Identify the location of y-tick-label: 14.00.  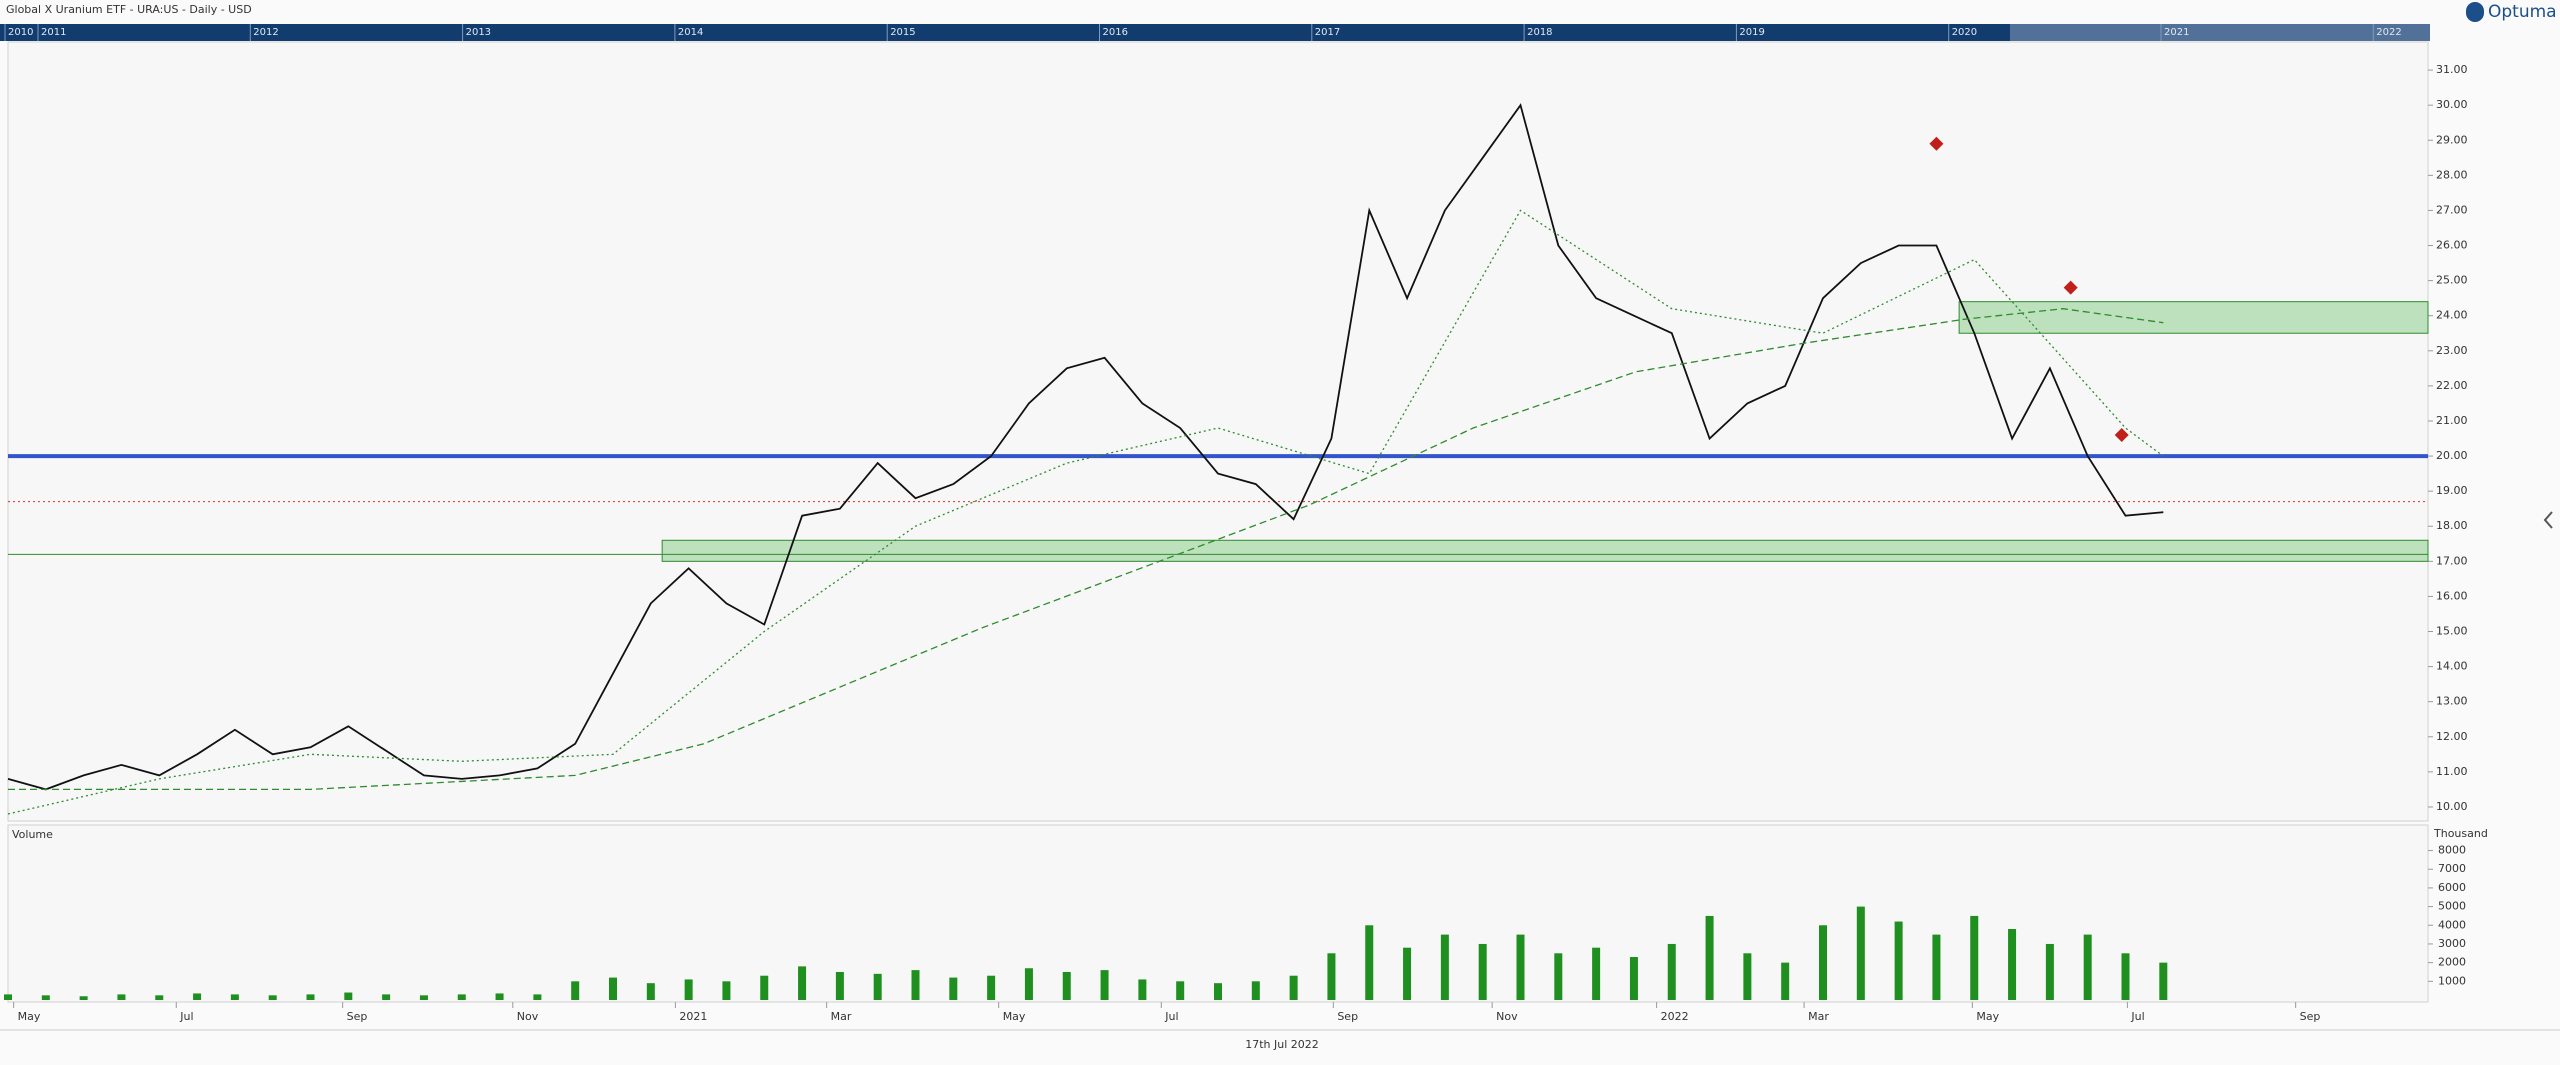
(2452, 666).